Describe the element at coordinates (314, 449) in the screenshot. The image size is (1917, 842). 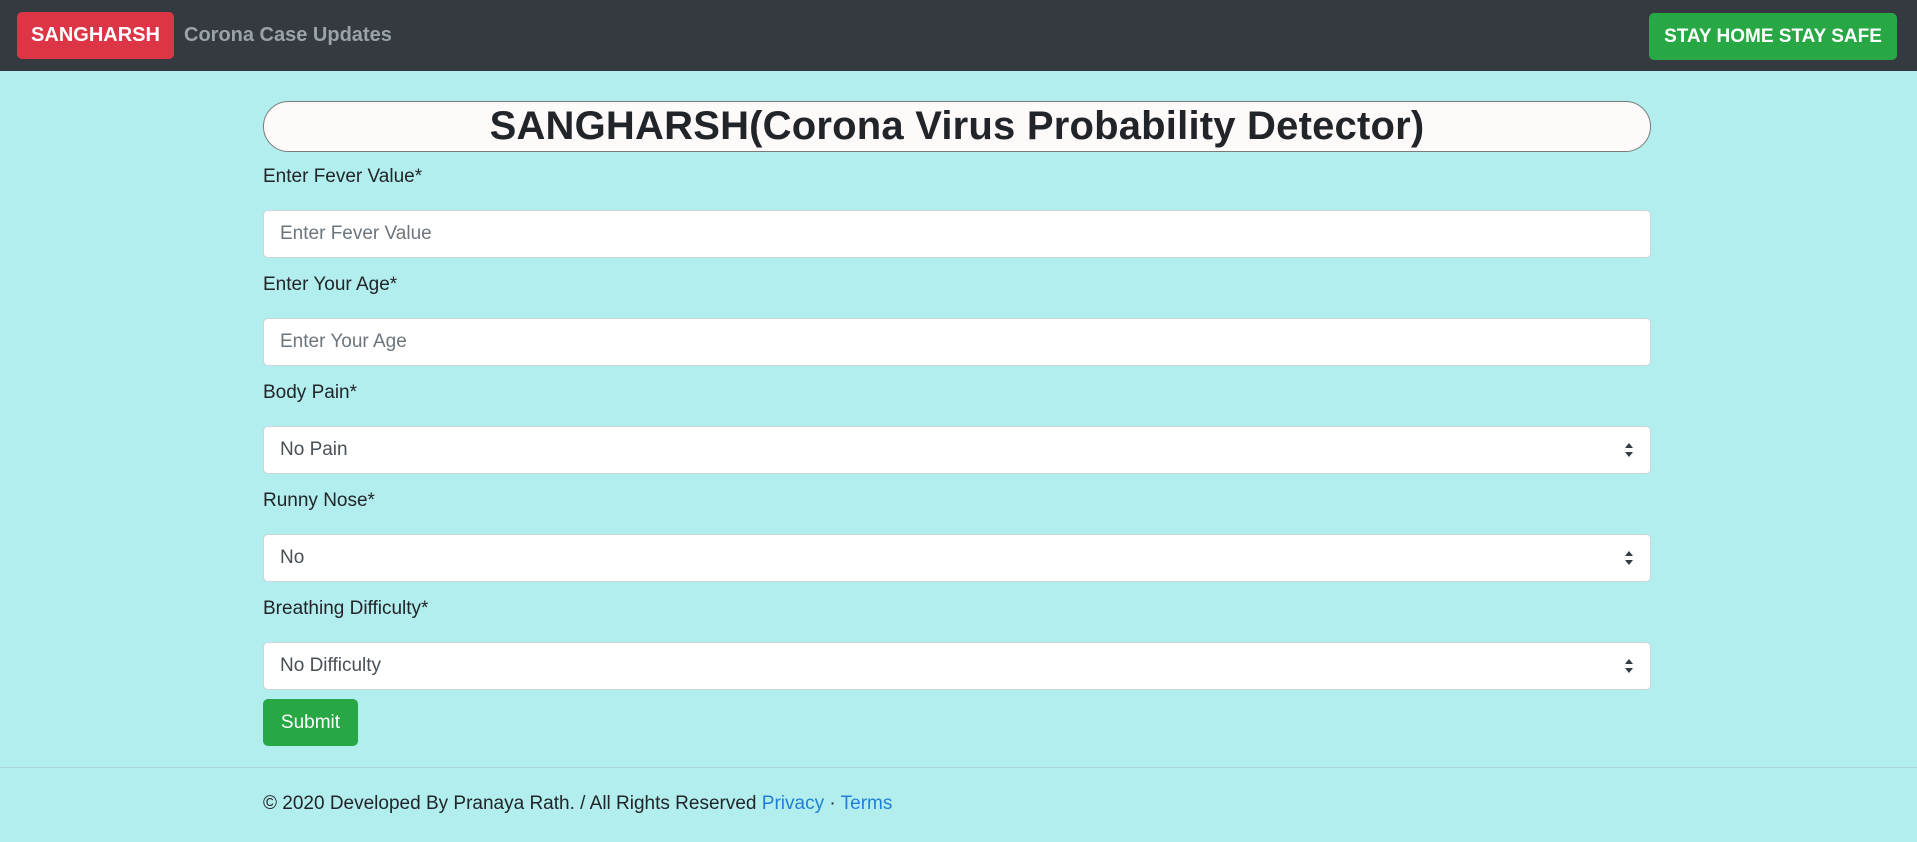
I see `body-pain-selected-value: No Pain` at that location.